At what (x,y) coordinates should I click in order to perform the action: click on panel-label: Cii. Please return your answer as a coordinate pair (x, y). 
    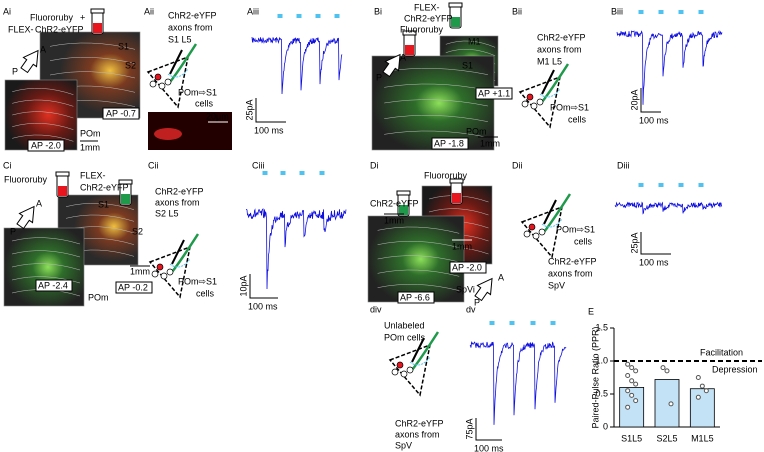
    Looking at the image, I should click on (153, 165).